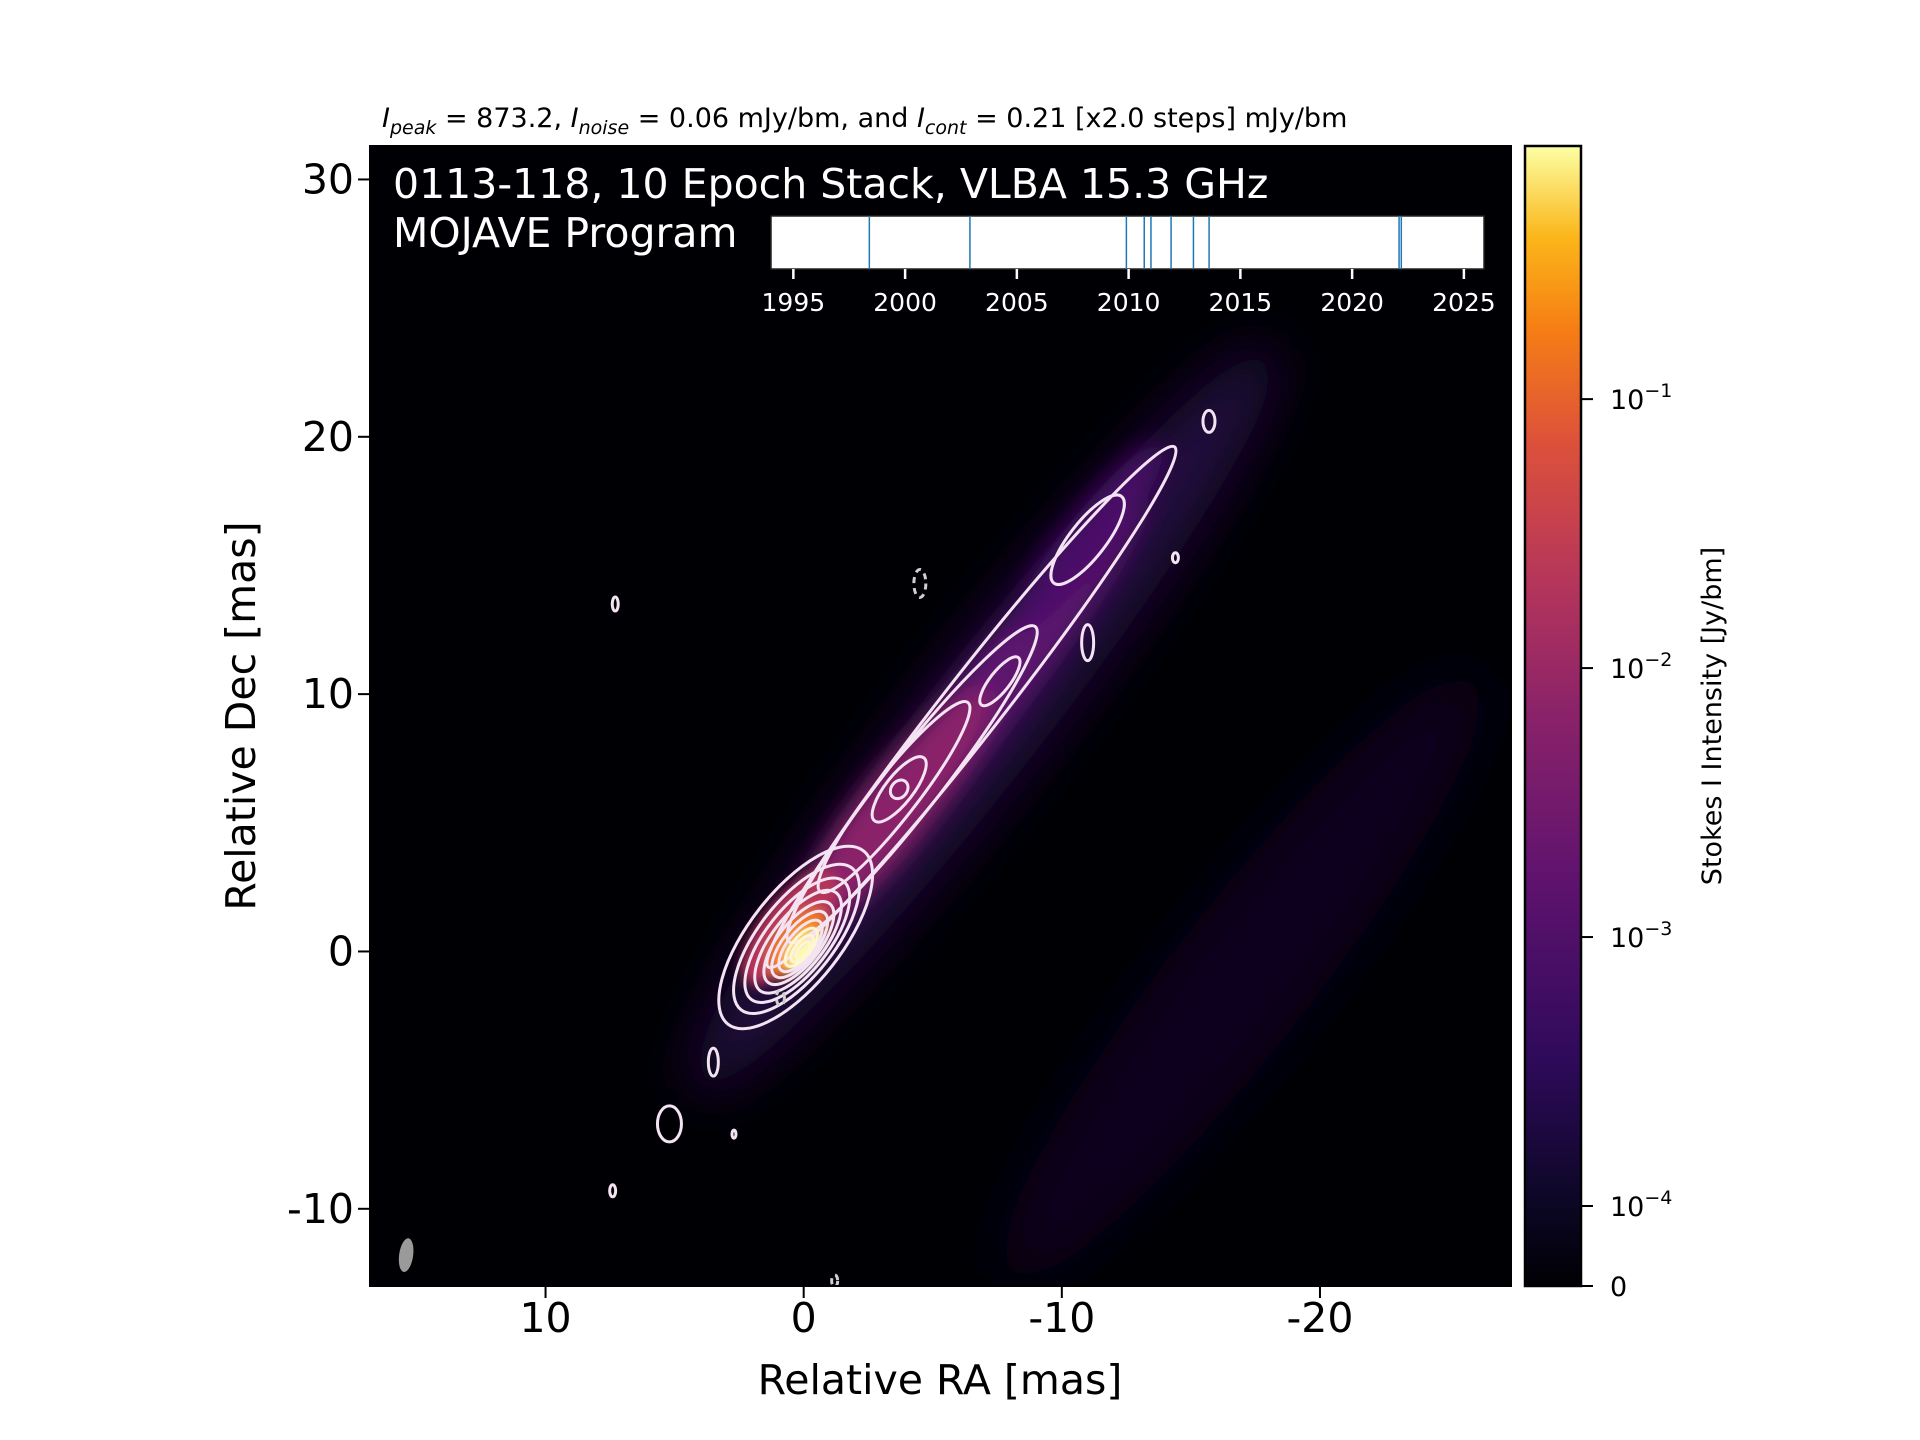 The width and height of the screenshot is (1920, 1440). I want to click on y-tick-label: -10, so click(320, 1209).